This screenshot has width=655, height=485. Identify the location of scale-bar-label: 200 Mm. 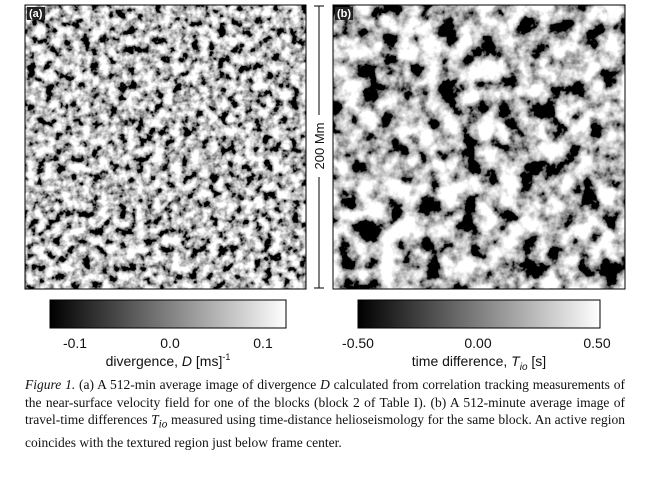
(319, 146).